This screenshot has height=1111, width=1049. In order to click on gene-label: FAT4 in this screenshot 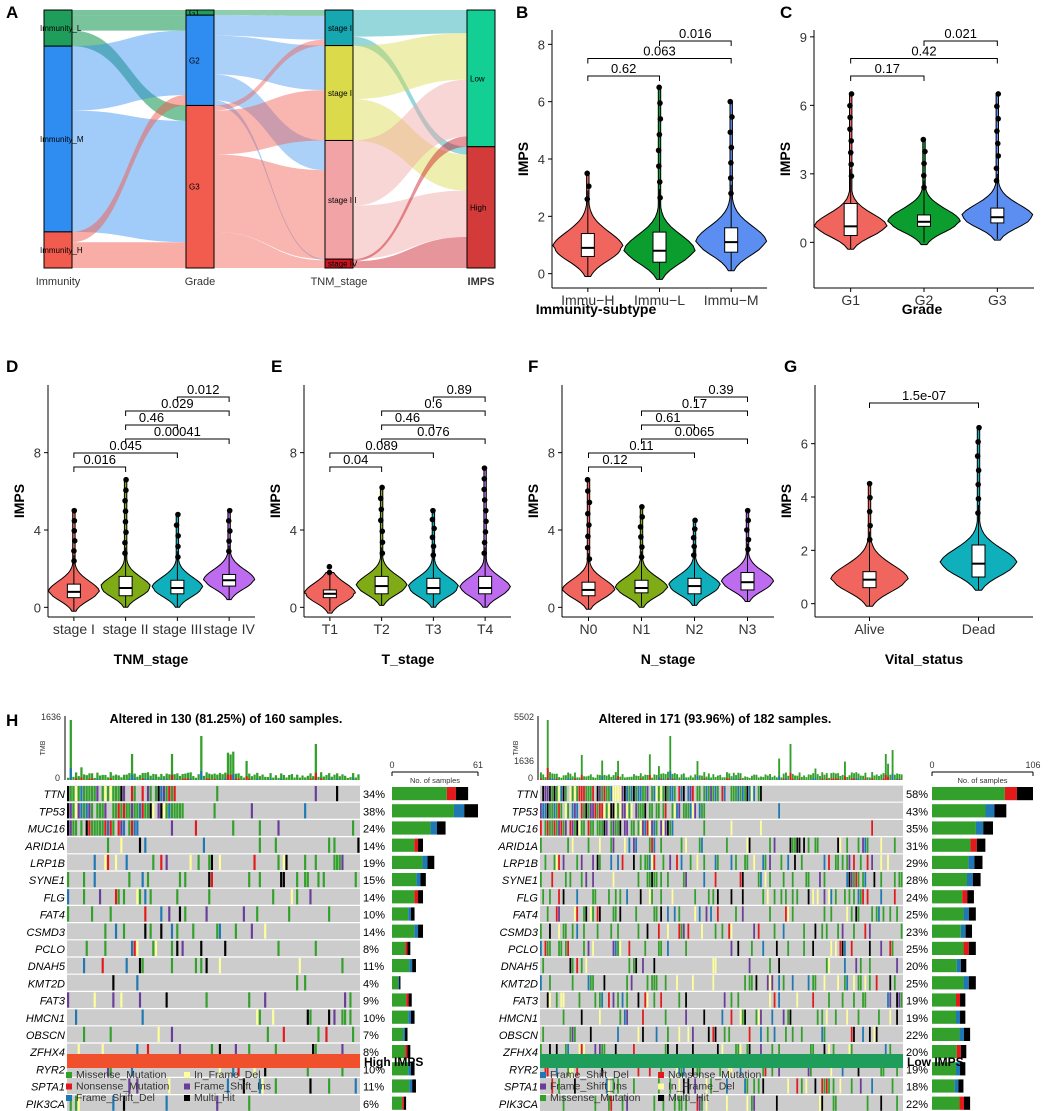, I will do `click(52, 916)`.